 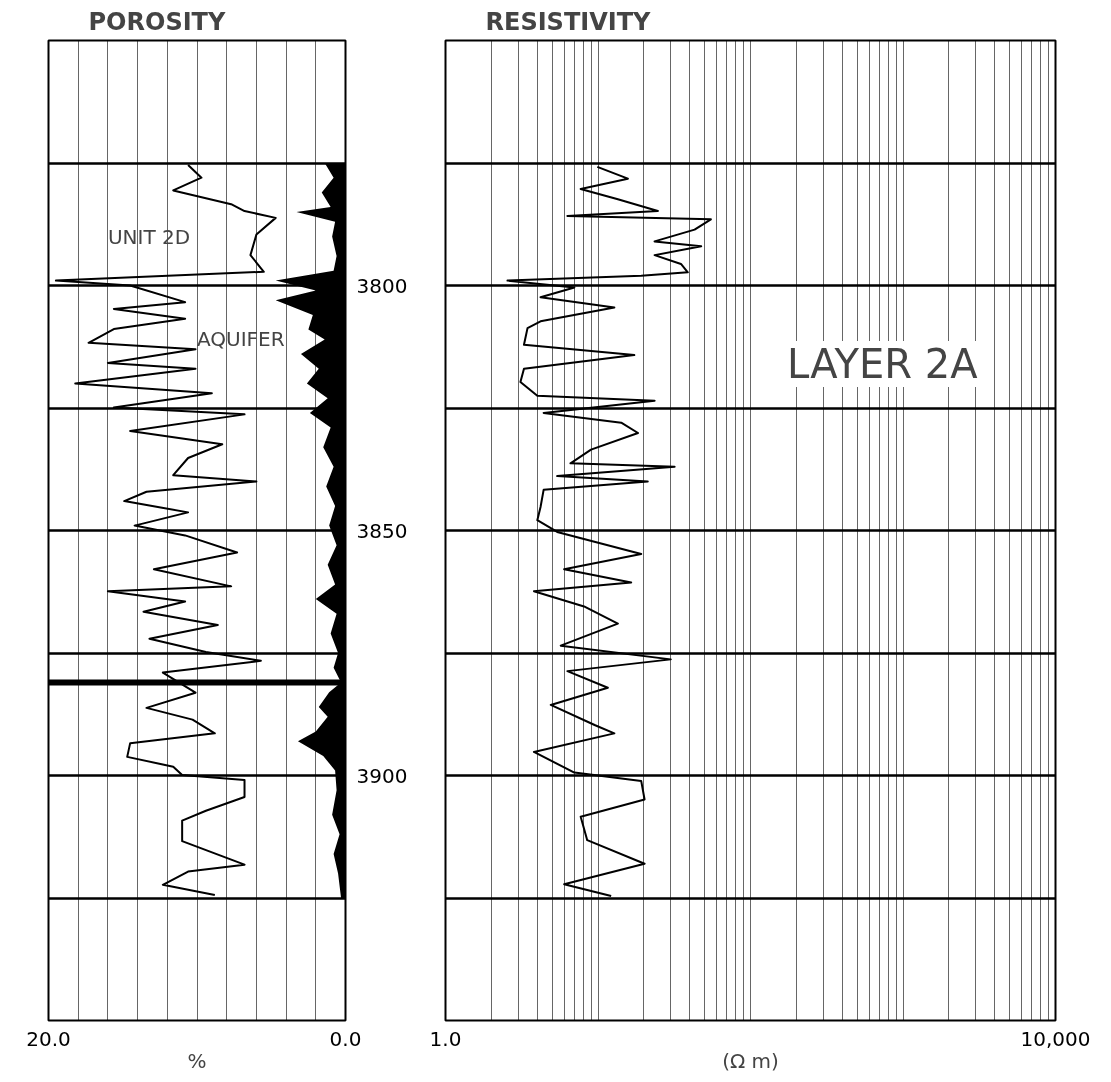 What do you see at coordinates (197, 1060) in the screenshot?
I see `x-axis-title: %` at bounding box center [197, 1060].